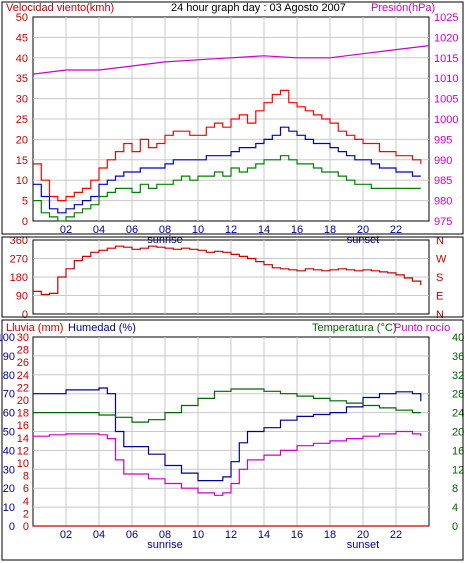 This screenshot has height=563, width=465. I want to click on wind-min-series, so click(227, 188).